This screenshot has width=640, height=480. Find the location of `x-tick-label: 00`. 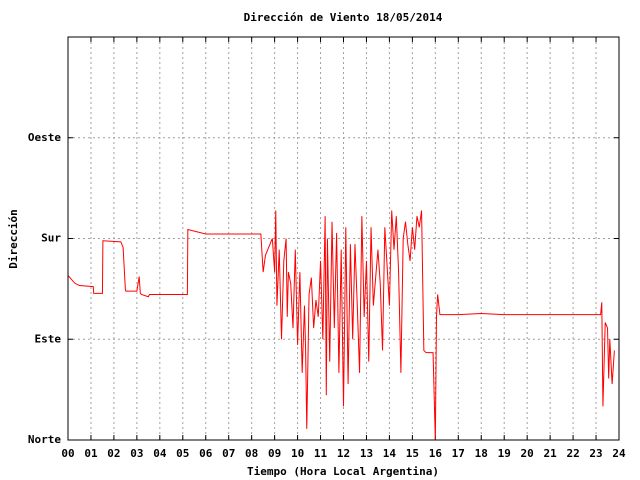

x-tick-label: 00 is located at coordinates (67, 453).